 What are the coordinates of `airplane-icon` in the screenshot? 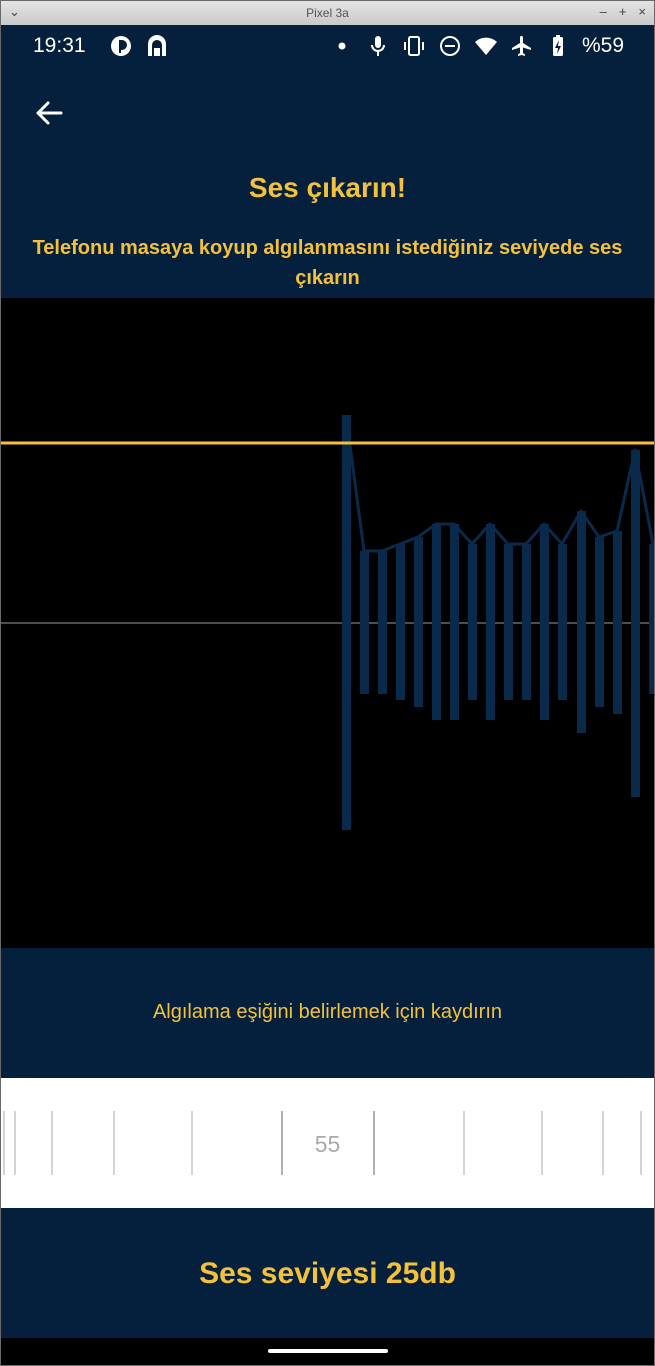 It's located at (521, 46).